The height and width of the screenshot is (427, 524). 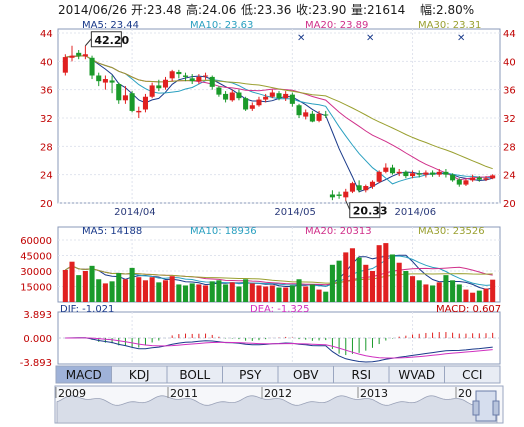 What do you see at coordinates (509, 147) in the screenshot?
I see `price-tick-right: 28` at bounding box center [509, 147].